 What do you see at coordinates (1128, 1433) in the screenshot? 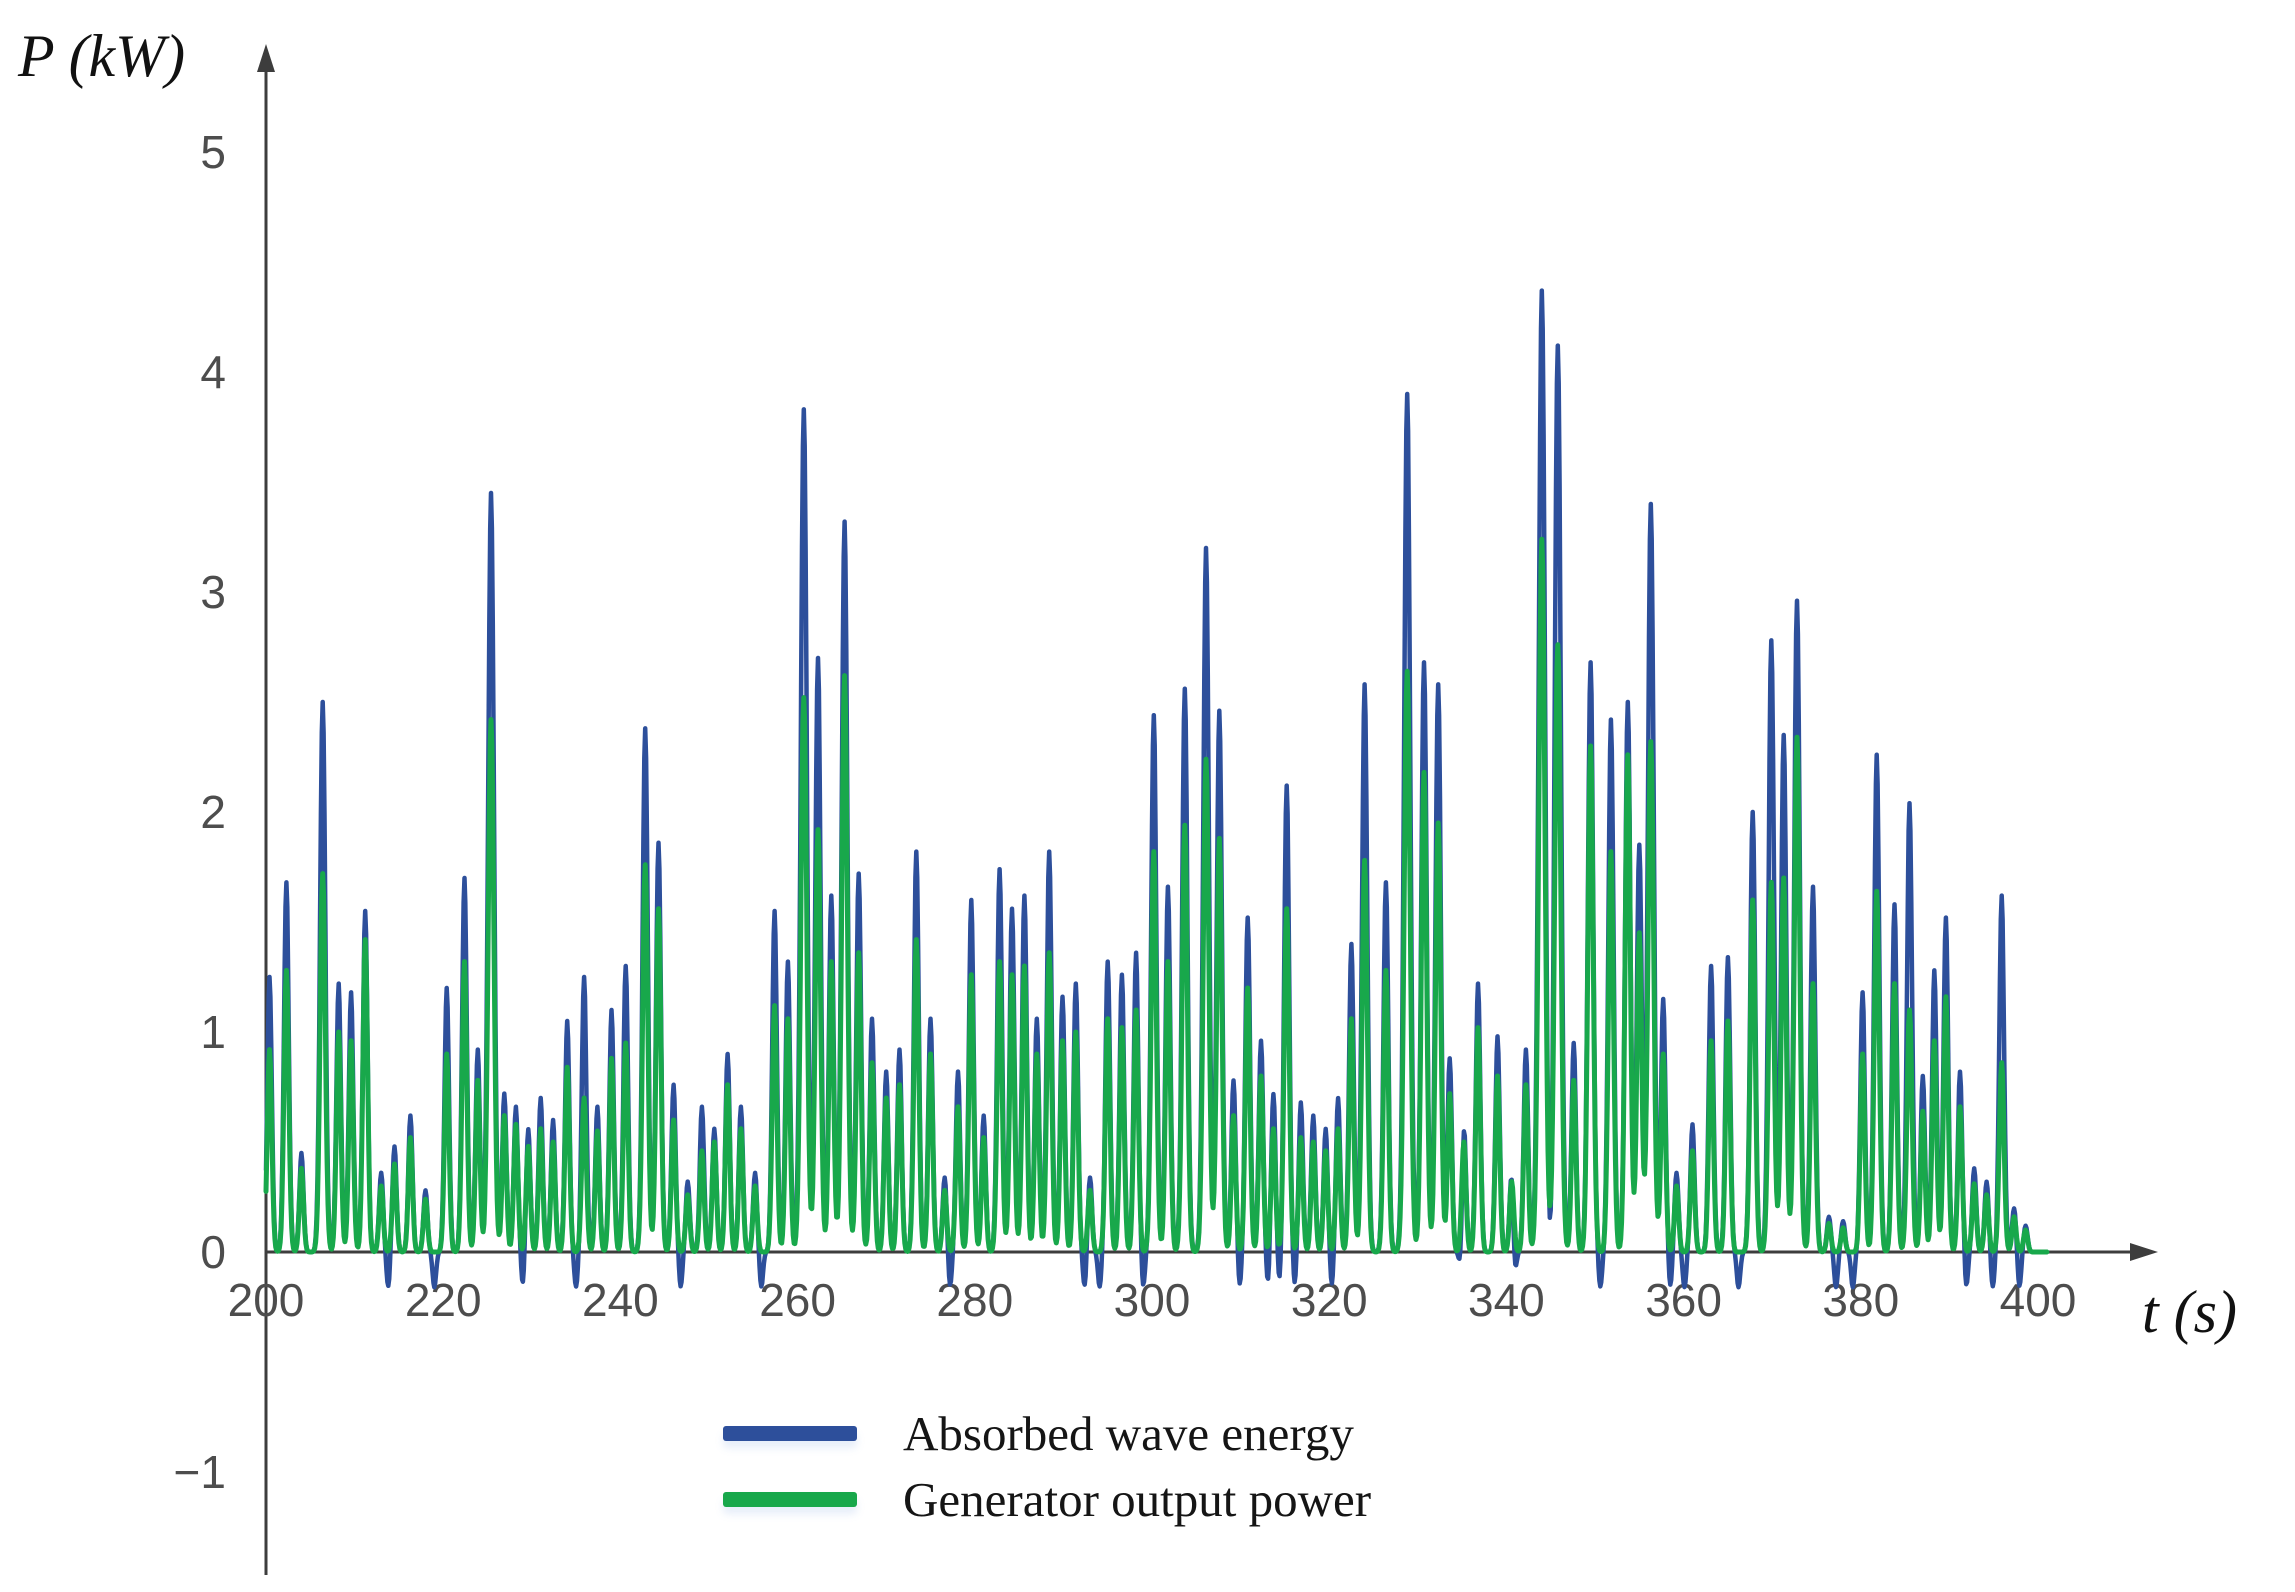
I see `legend-label-absorbed: Absorbed wave energy` at bounding box center [1128, 1433].